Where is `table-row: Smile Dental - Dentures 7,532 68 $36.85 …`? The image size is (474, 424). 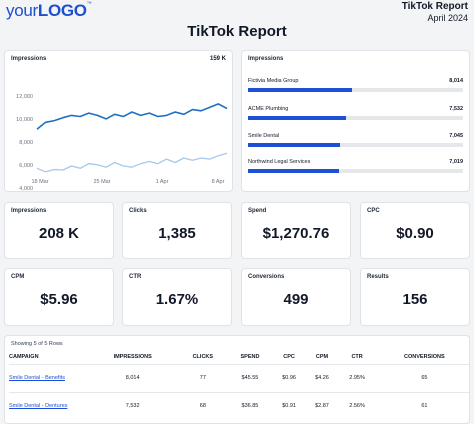 table-row: Smile Dental - Dentures 7,532 68 $36.85 … is located at coordinates (239, 405).